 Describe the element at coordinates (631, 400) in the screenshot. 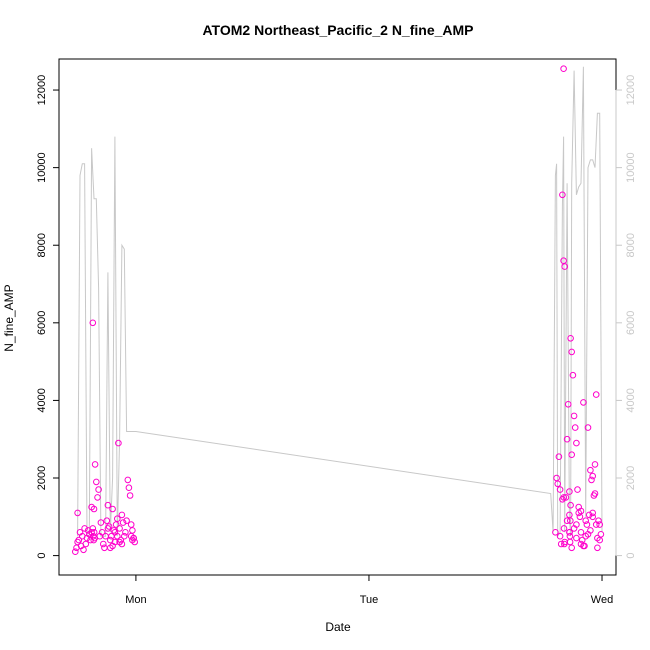

I see `y-tick-label-right: 4000` at that location.